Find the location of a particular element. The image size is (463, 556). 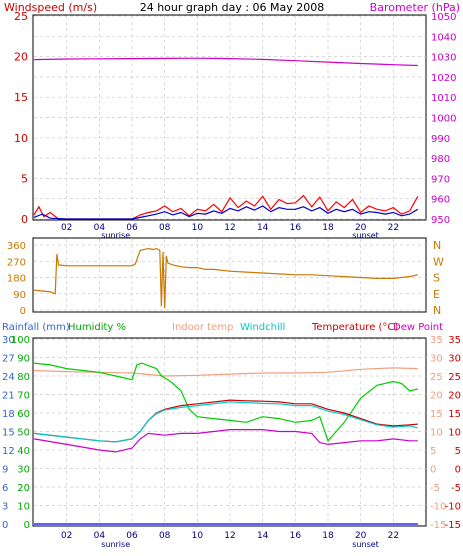

barometer-tick-label: 950 is located at coordinates (440, 220).